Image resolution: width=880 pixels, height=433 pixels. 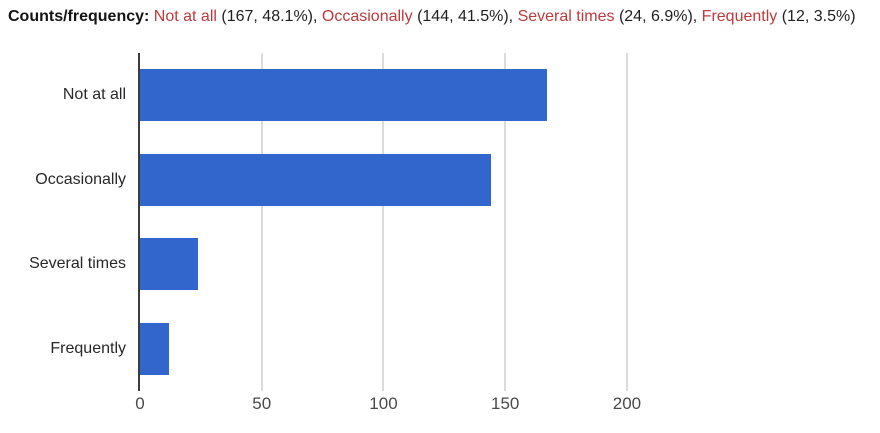 What do you see at coordinates (185, 16) in the screenshot?
I see `header-category-label: Not at all` at bounding box center [185, 16].